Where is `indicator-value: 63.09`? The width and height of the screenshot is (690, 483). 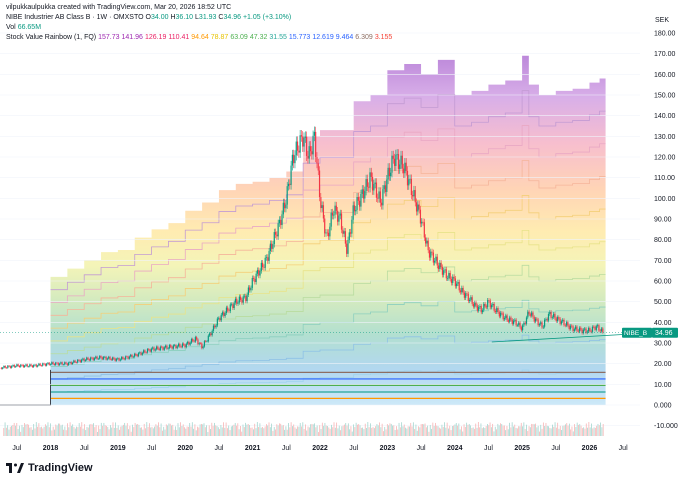 indicator-value: 63.09 is located at coordinates (239, 37).